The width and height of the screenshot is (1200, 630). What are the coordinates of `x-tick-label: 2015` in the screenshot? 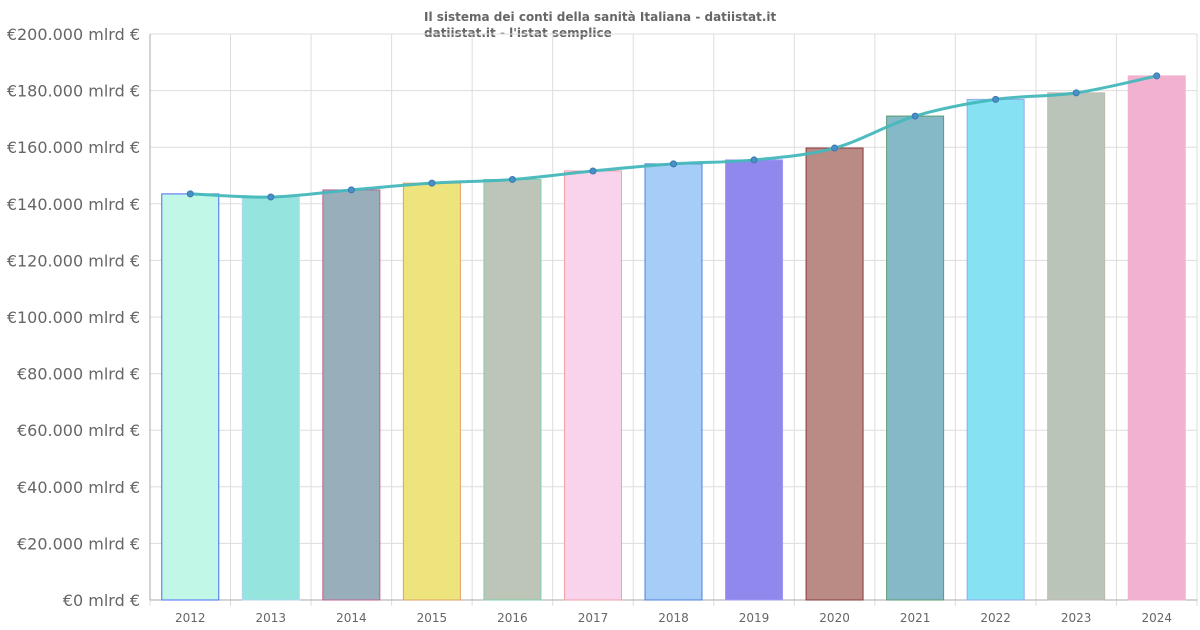 It's located at (432, 618).